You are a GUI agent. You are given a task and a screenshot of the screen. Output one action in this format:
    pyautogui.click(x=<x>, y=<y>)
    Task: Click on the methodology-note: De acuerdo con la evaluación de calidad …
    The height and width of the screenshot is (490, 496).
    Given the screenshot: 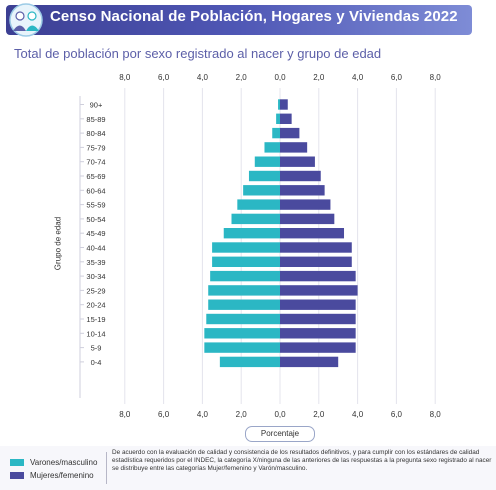 What is the action you would take?
    pyautogui.click(x=302, y=460)
    